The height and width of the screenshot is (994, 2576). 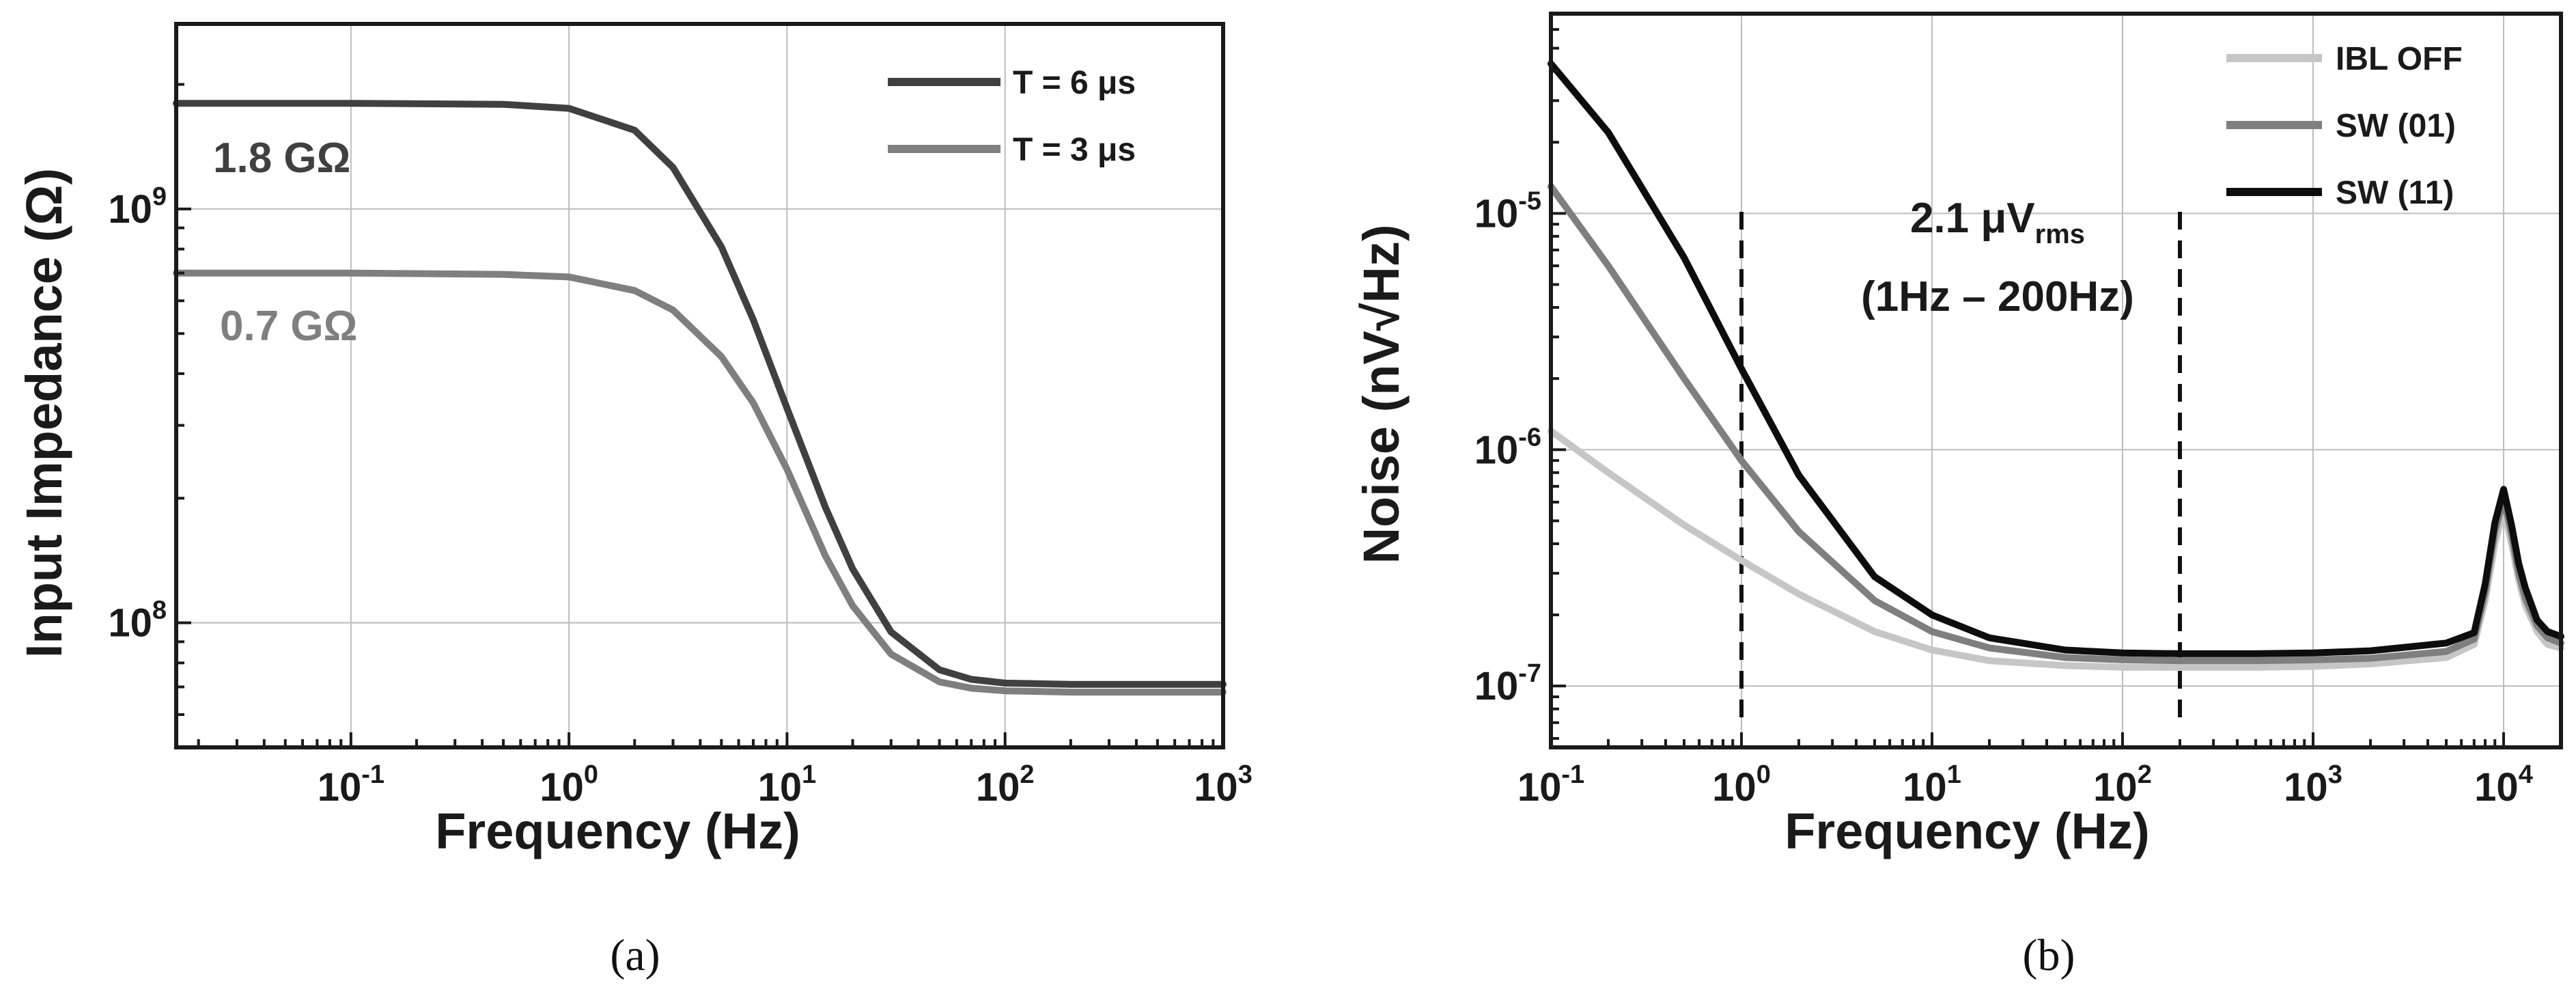 What do you see at coordinates (635, 955) in the screenshot?
I see `panel-caption: (a)` at bounding box center [635, 955].